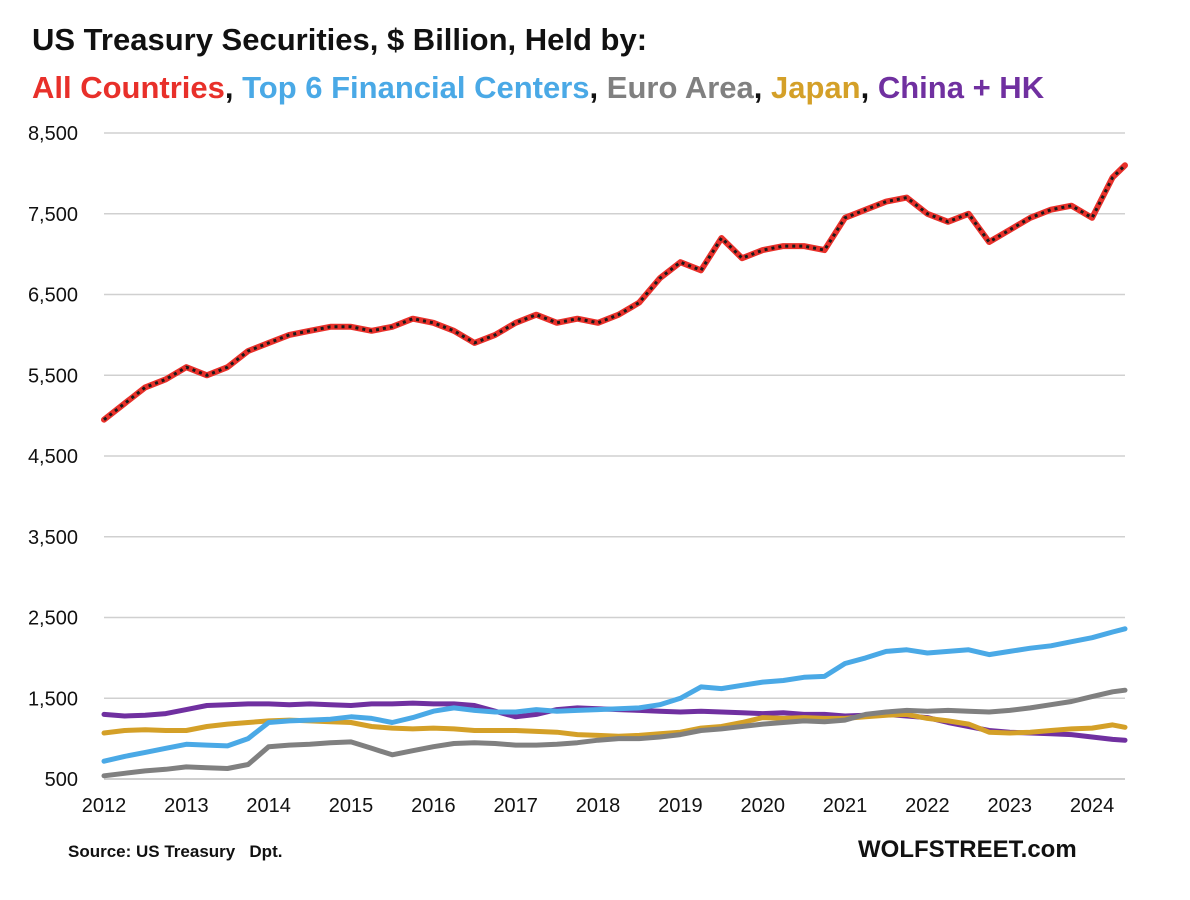 This screenshot has width=1190, height=900. What do you see at coordinates (128, 87) in the screenshot?
I see `legend-item-all-countries: All Countries` at bounding box center [128, 87].